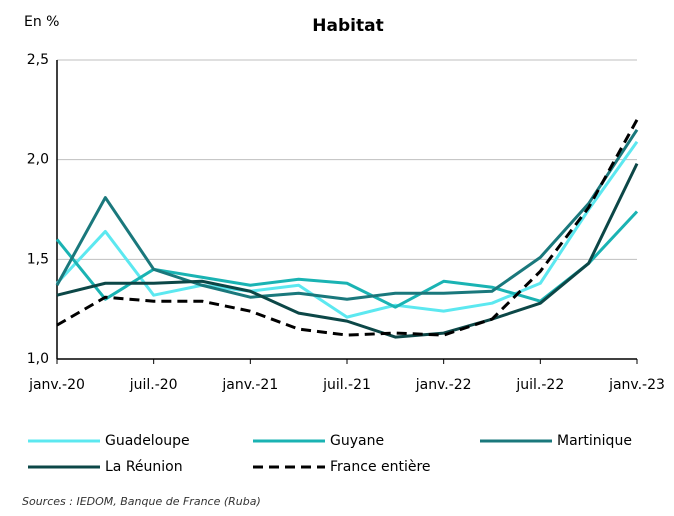 This screenshot has height=516, width=674. Describe the element at coordinates (147, 441) in the screenshot. I see `legend-label: Guadeloupe` at that location.